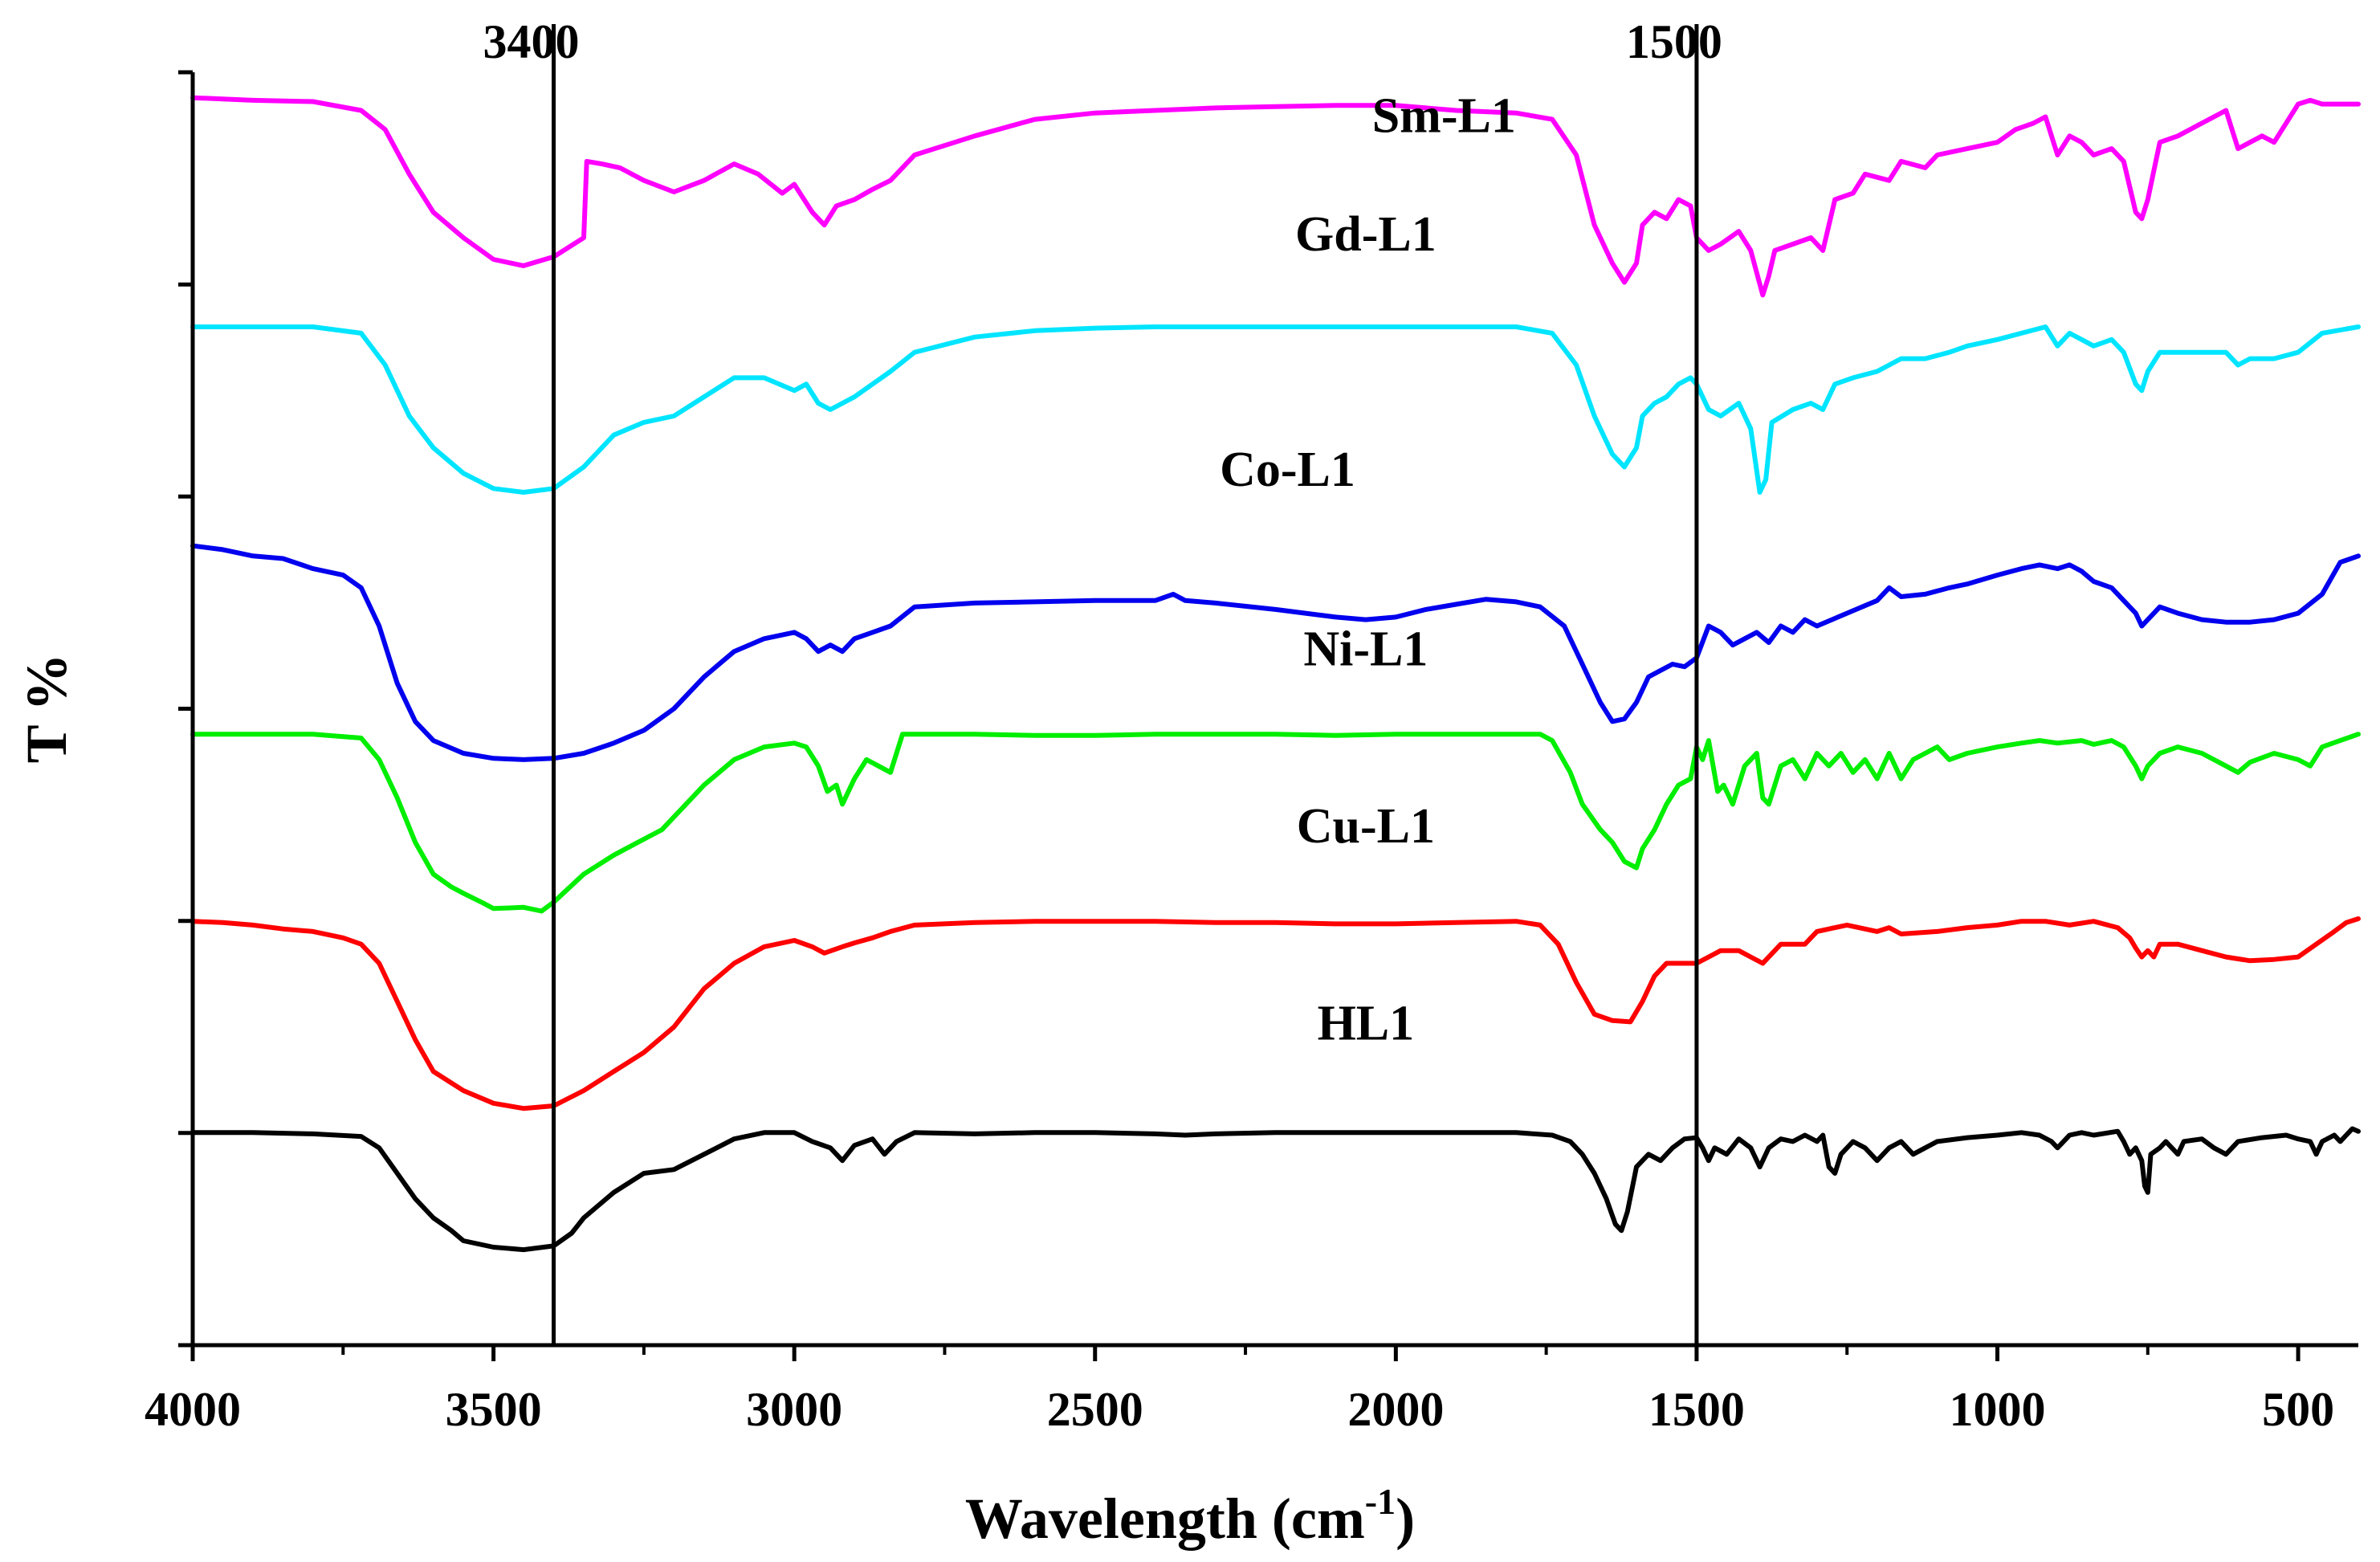  I want to click on x-axis-label: Wavelength (cm-1), so click(1190, 1516).